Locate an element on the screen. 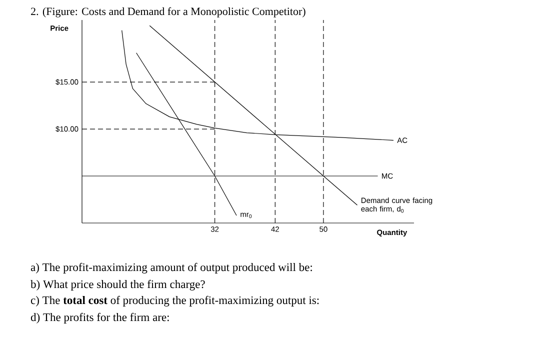 The width and height of the screenshot is (554, 346). chart-title: 2. (Figure: Costs and Demand for a Monopolistic Competitor) is located at coordinates (168, 12).